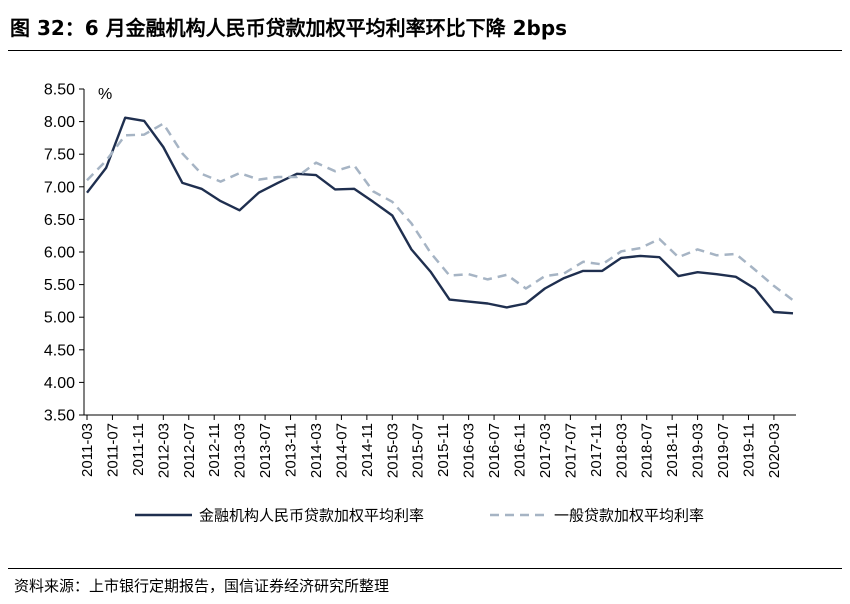 This screenshot has width=850, height=604. I want to click on x-tick-label: 2011-03, so click(87, 450).